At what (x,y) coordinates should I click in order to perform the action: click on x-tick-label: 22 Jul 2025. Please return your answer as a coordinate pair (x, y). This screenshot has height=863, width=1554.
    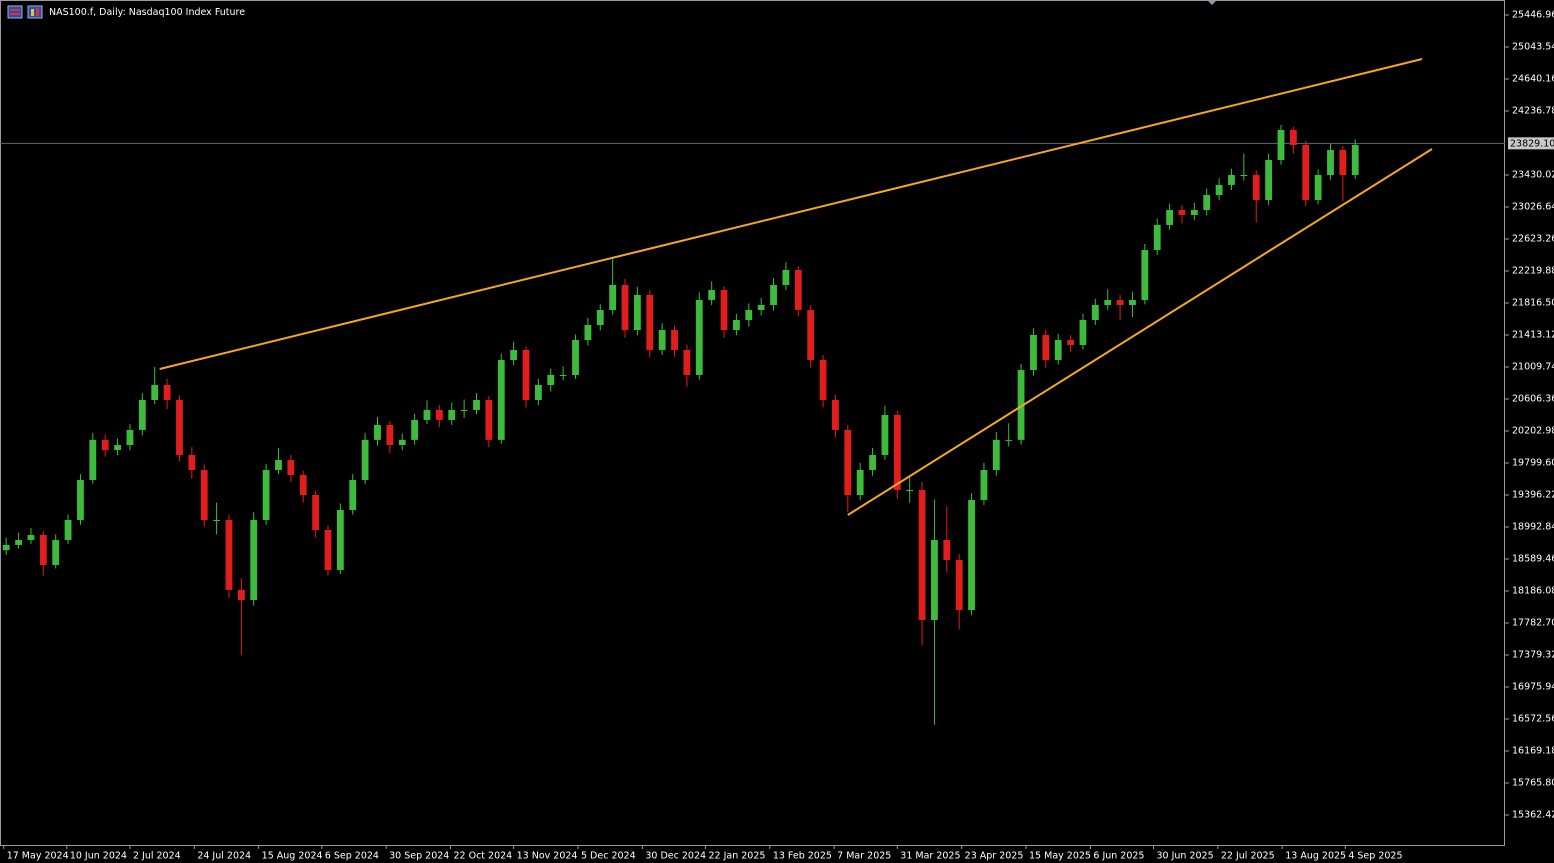
    Looking at the image, I should click on (1248, 856).